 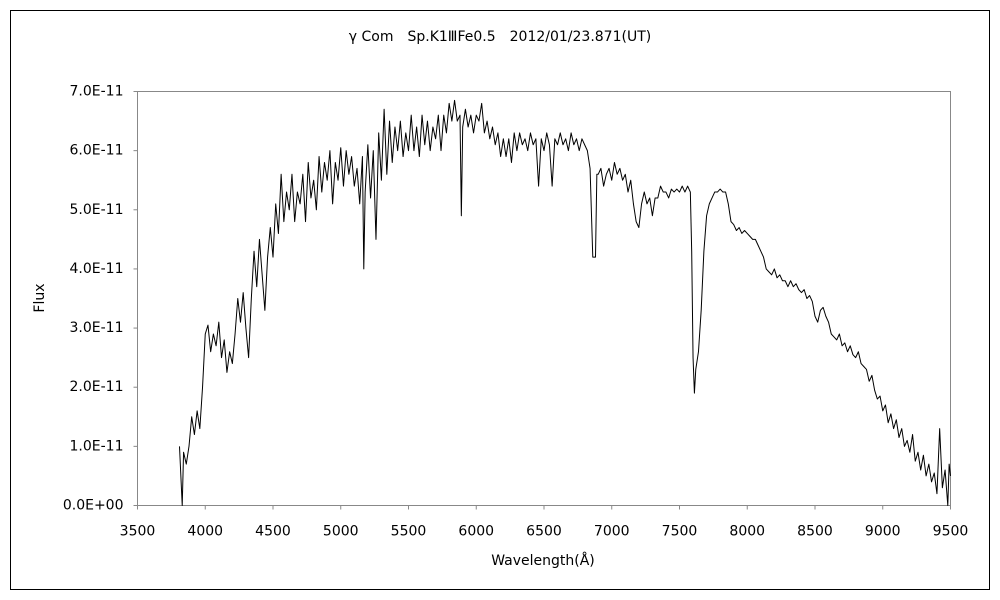 I want to click on x-tick-label: 5000, so click(x=341, y=532).